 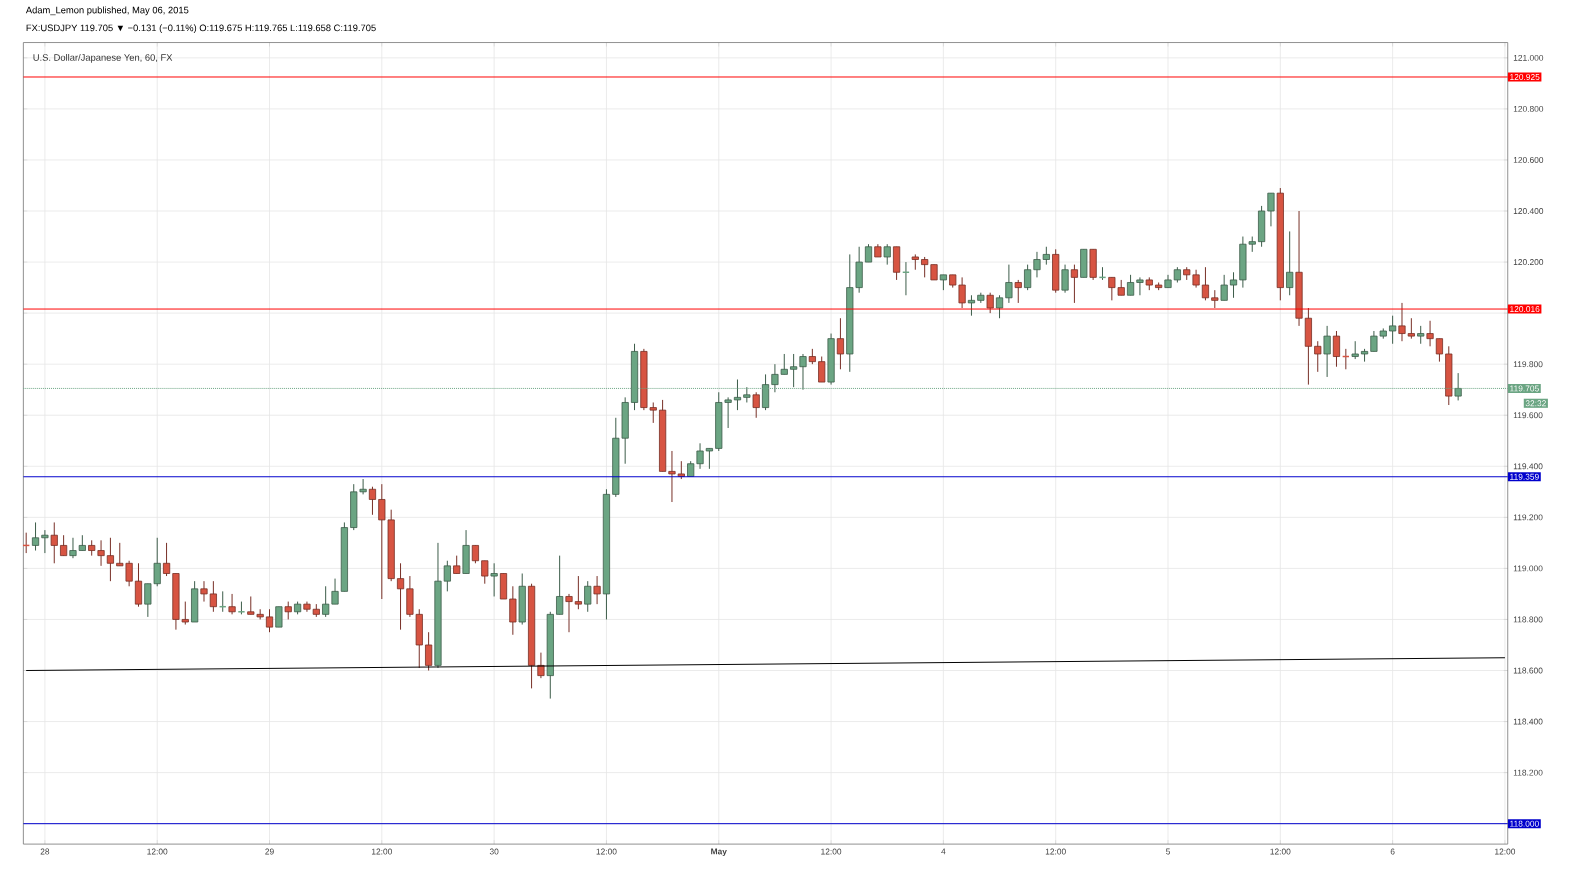 I want to click on y-tick-label: 119.200, so click(x=1528, y=517).